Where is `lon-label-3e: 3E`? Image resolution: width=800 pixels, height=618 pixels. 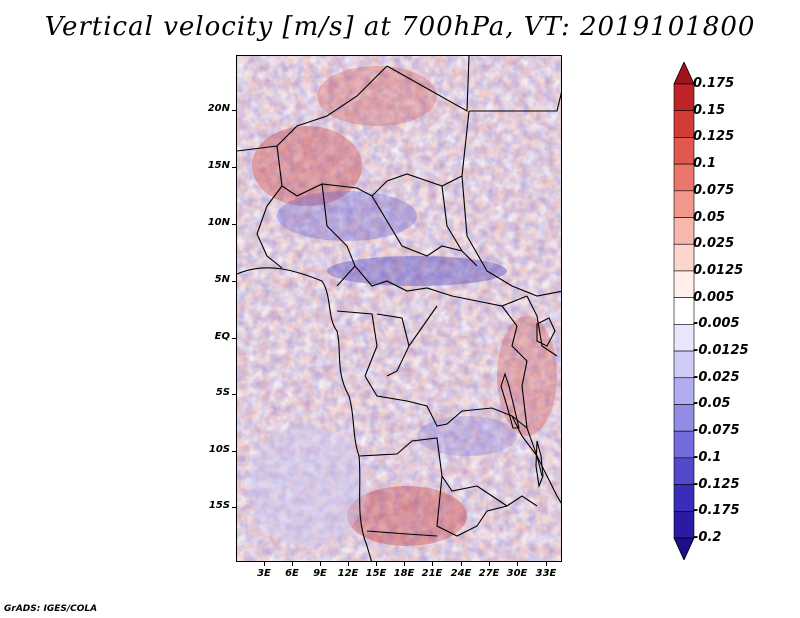
lon-label-3e: 3E is located at coordinates (264, 573).